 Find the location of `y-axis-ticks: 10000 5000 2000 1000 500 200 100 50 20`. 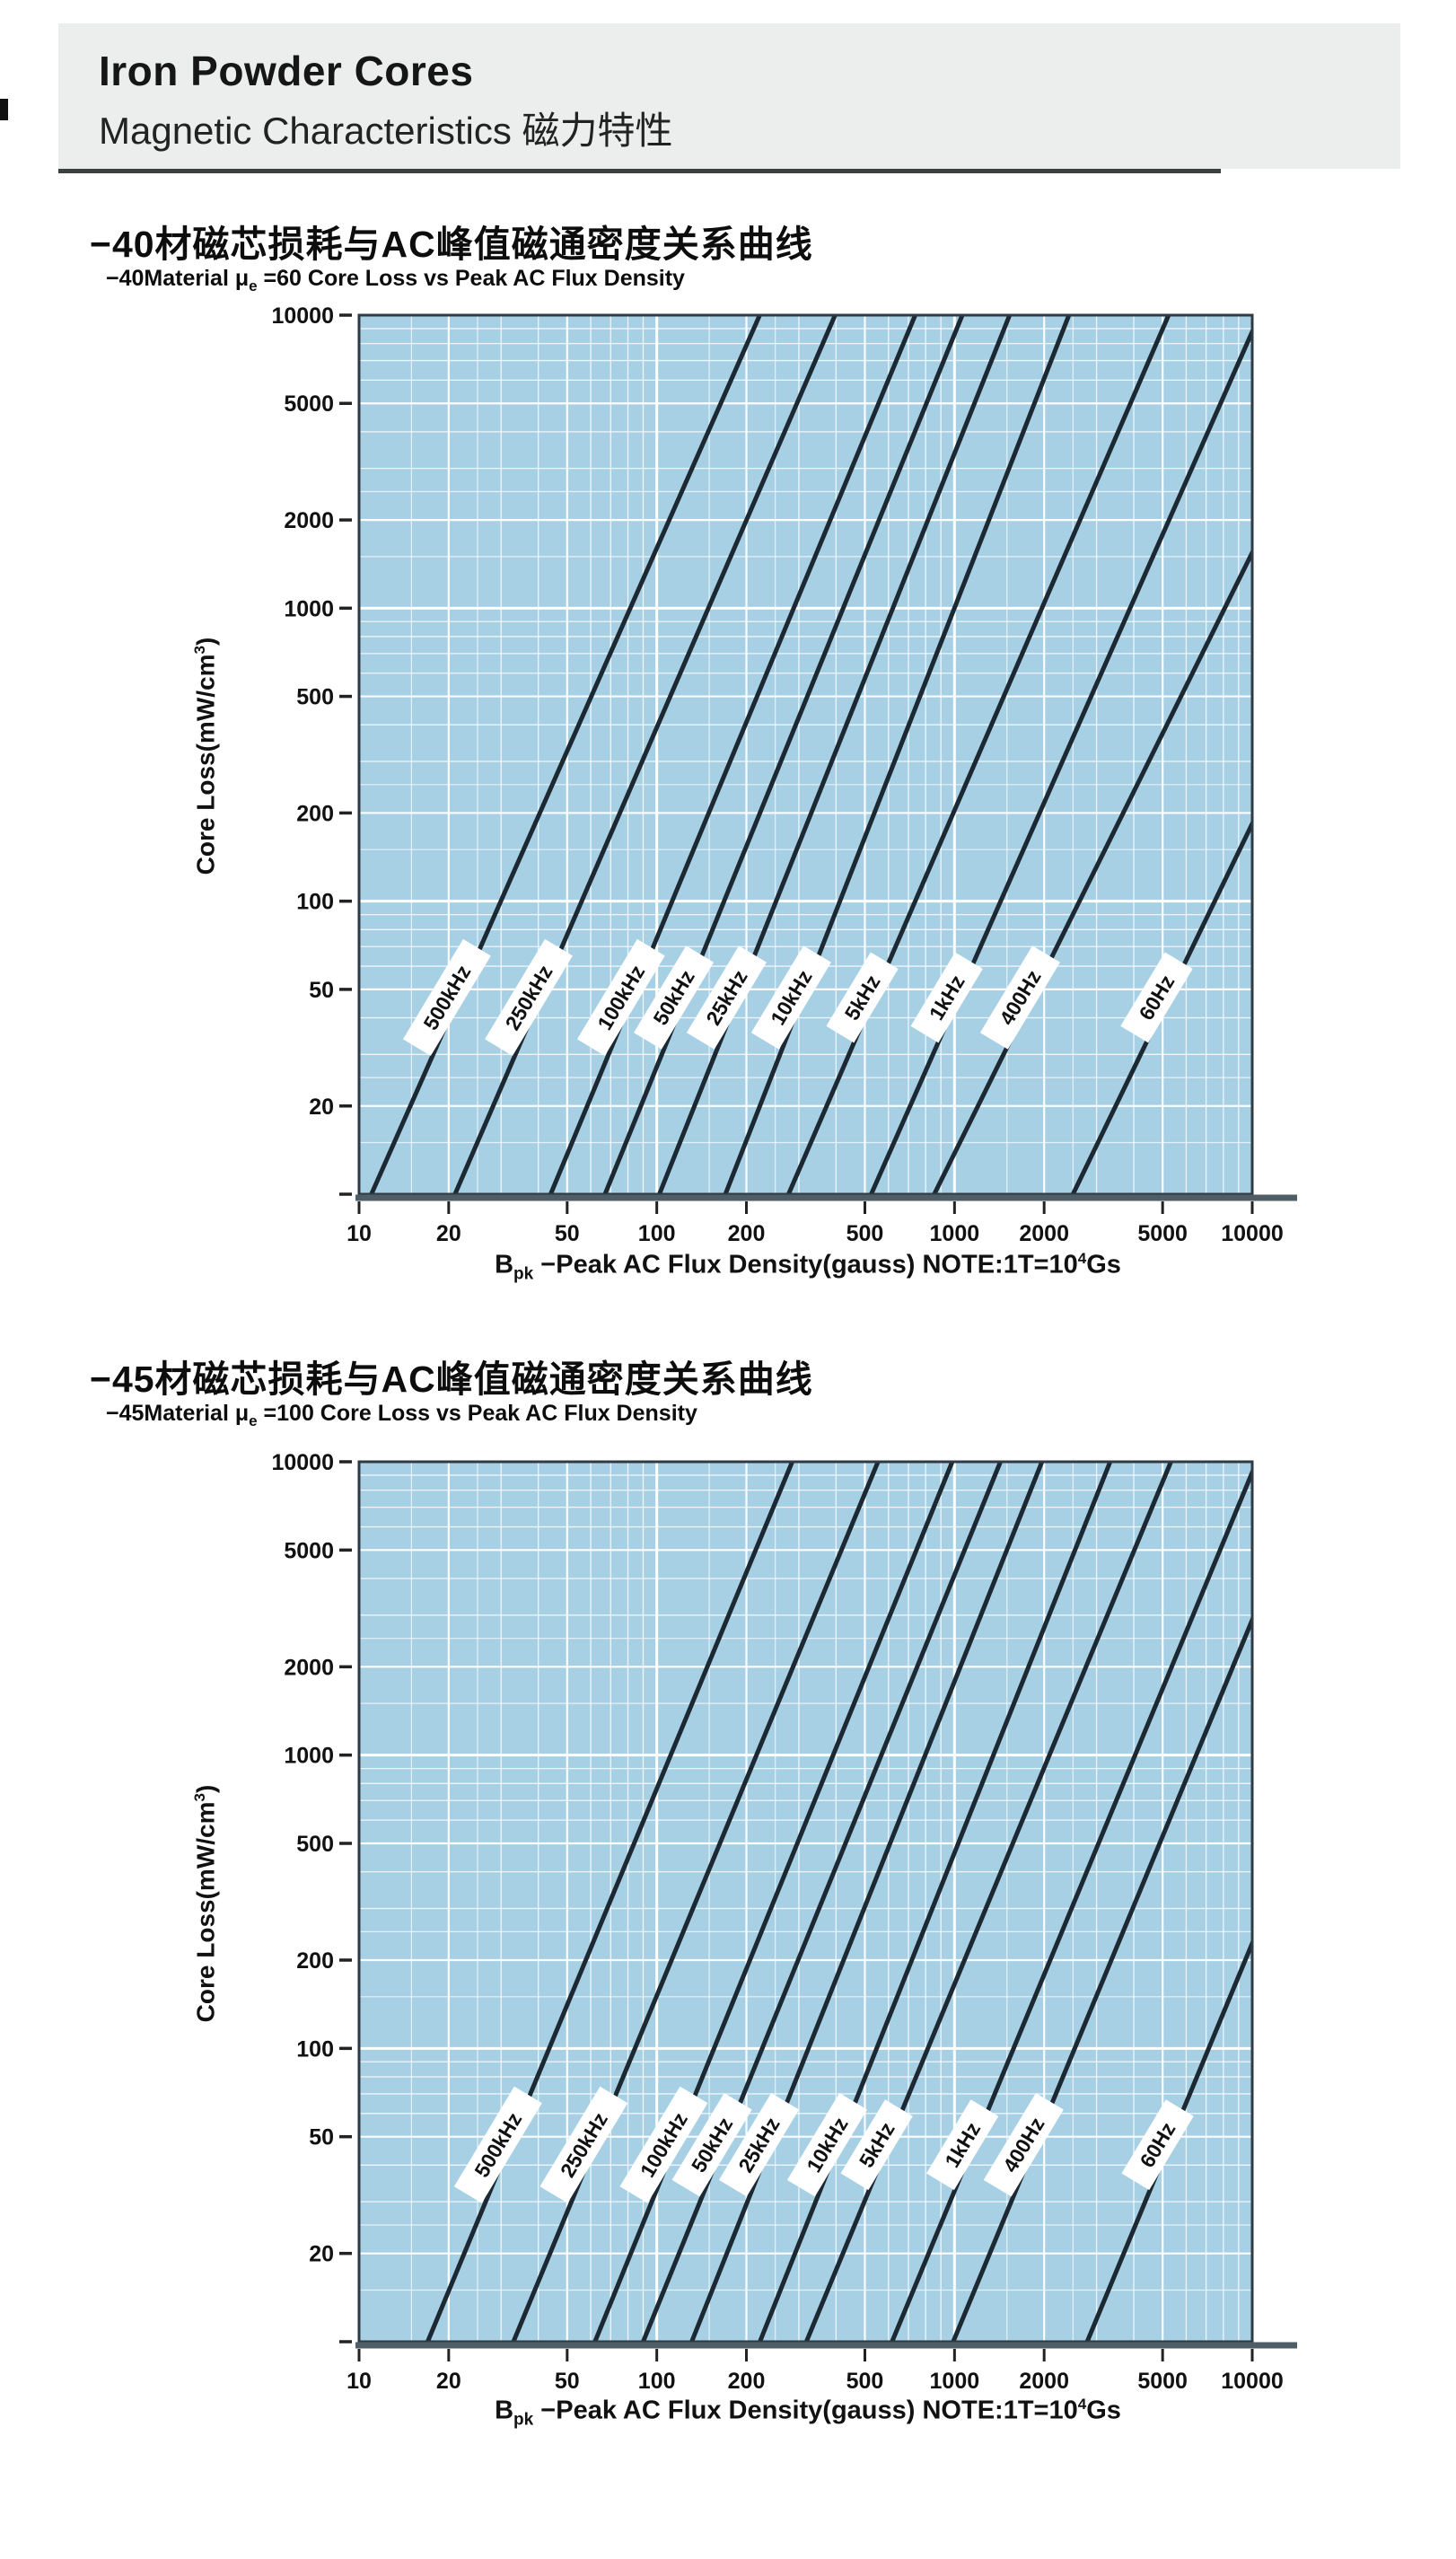

y-axis-ticks: 10000 5000 2000 1000 500 200 100 50 20 is located at coordinates (311, 750).